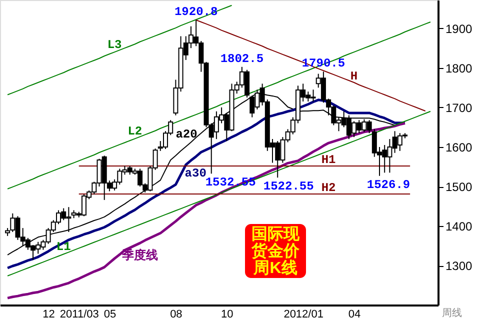 The width and height of the screenshot is (480, 320). Describe the element at coordinates (452, 313) in the screenshot. I see `x-axis-title: 周线` at that location.